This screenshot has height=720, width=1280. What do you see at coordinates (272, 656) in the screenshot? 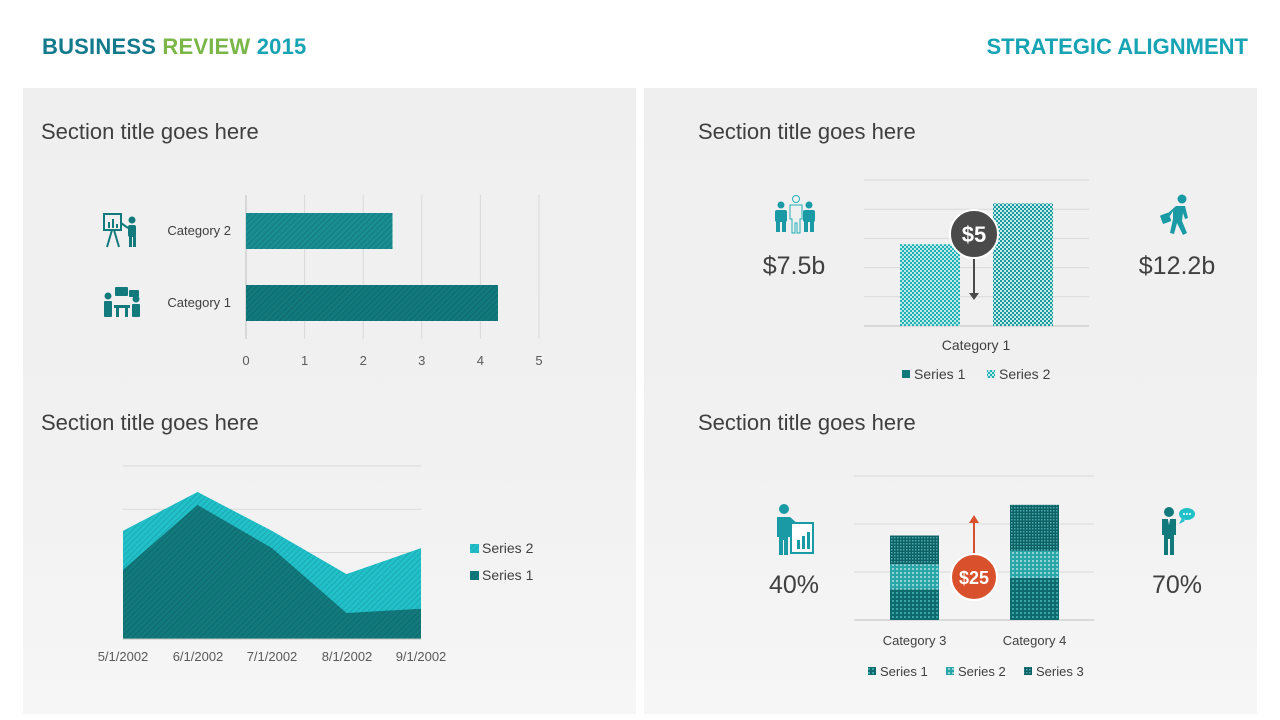
I see `area-x-tick-label: 7/1/2002` at bounding box center [272, 656].